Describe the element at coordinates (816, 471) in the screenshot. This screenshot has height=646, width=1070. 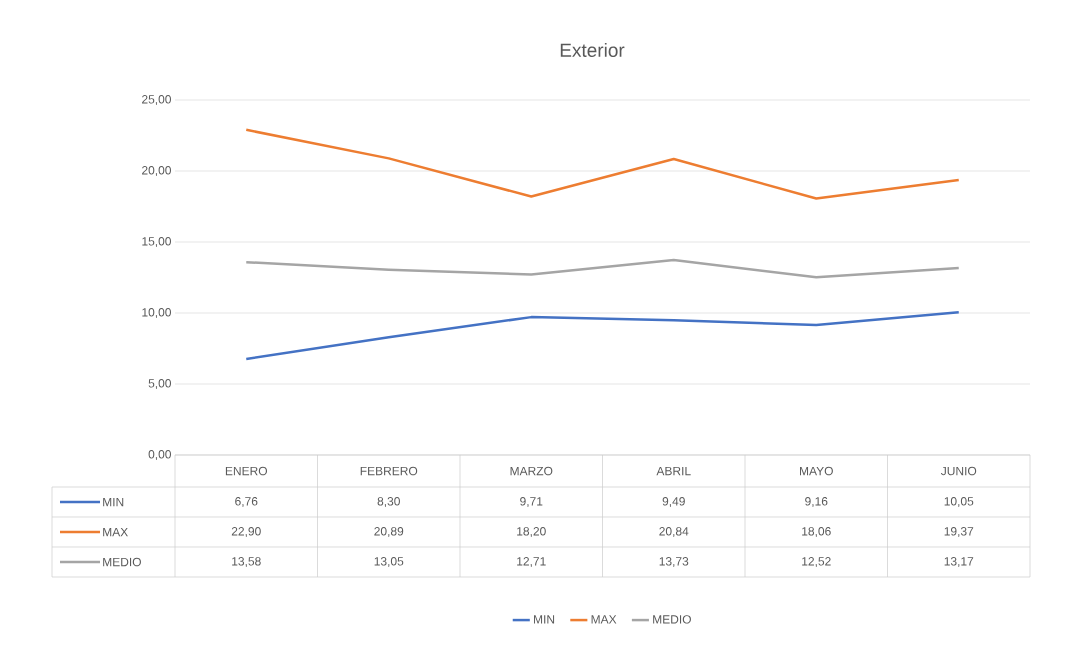
I see `x-tick-label: MAYO` at that location.